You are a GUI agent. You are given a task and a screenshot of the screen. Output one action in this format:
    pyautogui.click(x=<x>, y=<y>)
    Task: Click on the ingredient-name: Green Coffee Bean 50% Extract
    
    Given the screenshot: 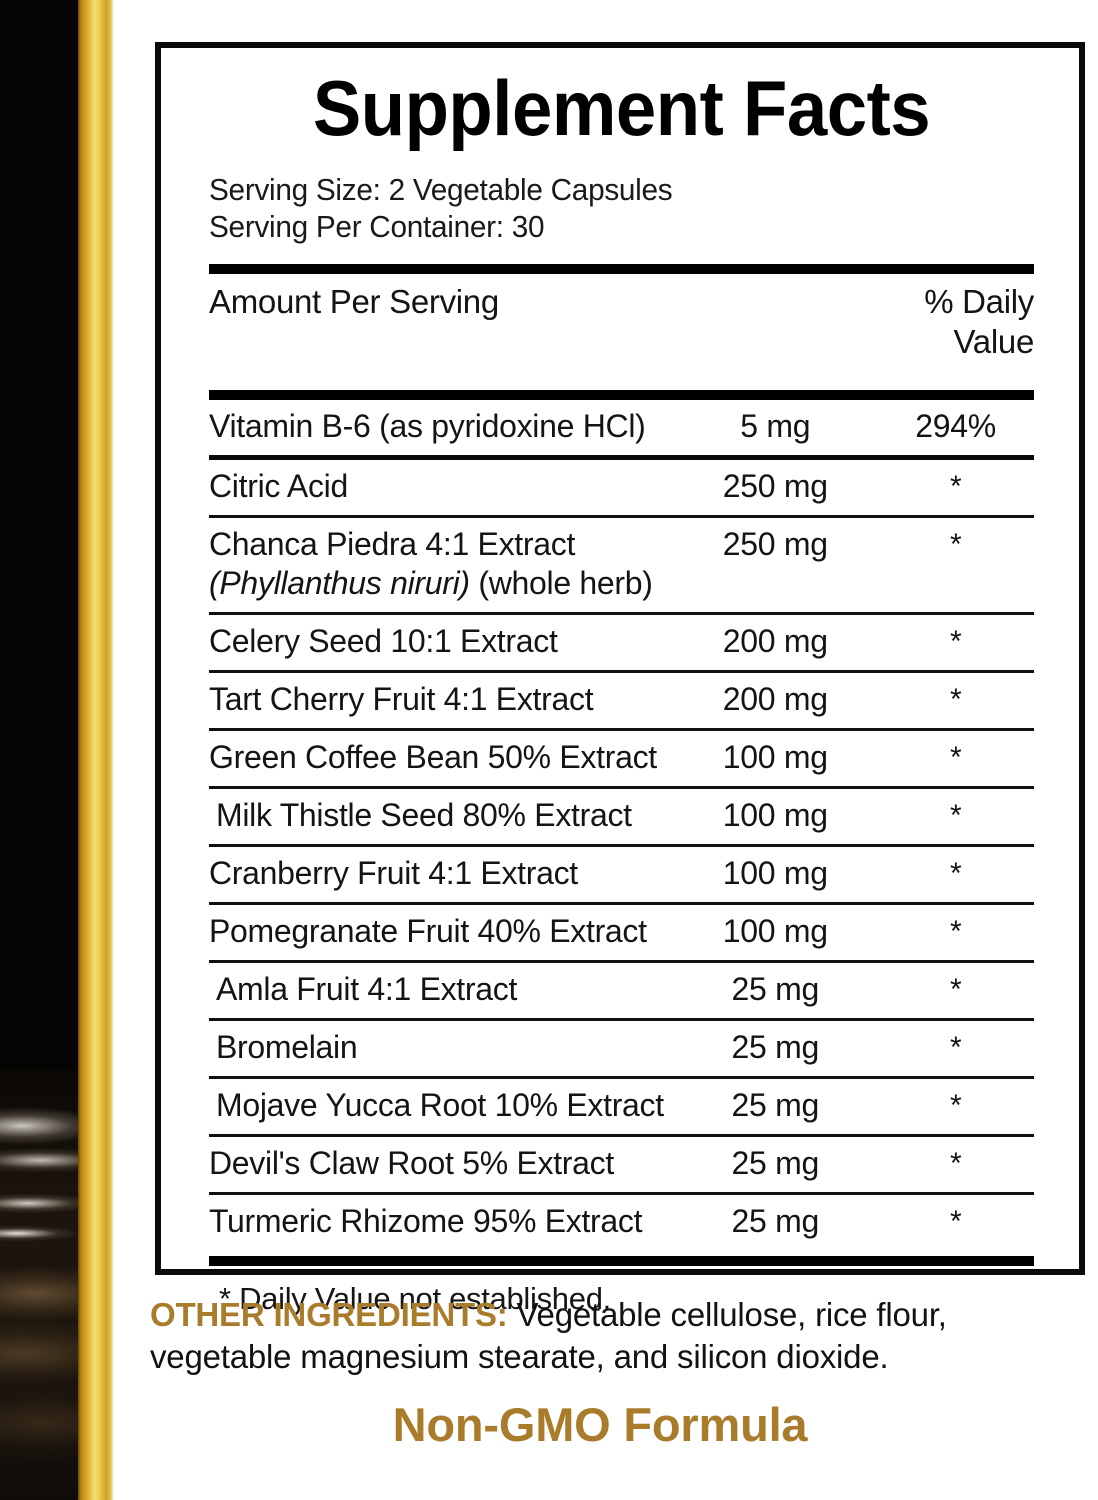 What is the action you would take?
    pyautogui.click(x=433, y=757)
    